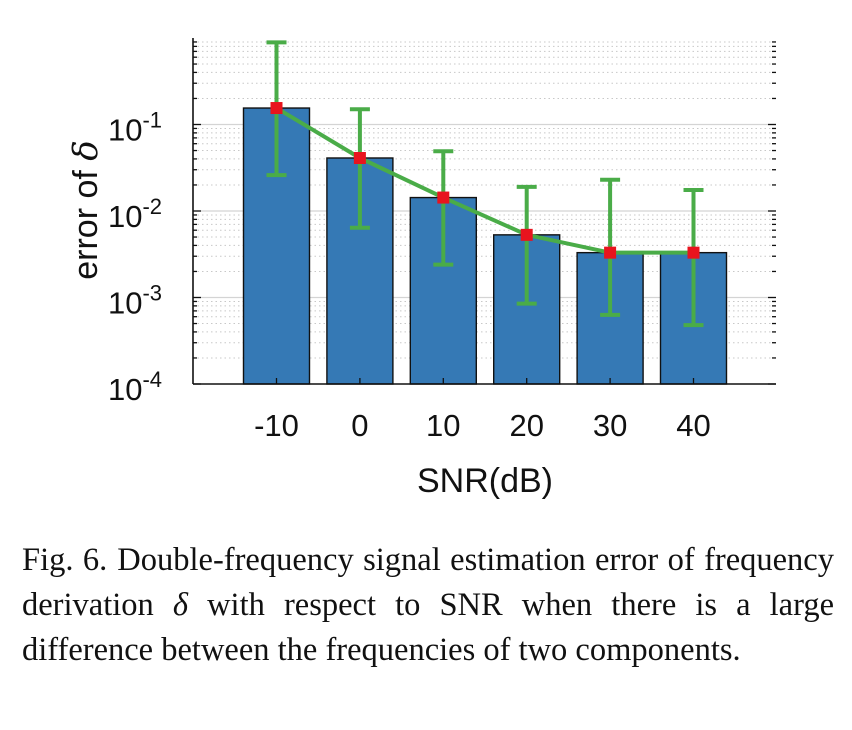 The image size is (852, 730). I want to click on markers-layer, so click(485, 180).